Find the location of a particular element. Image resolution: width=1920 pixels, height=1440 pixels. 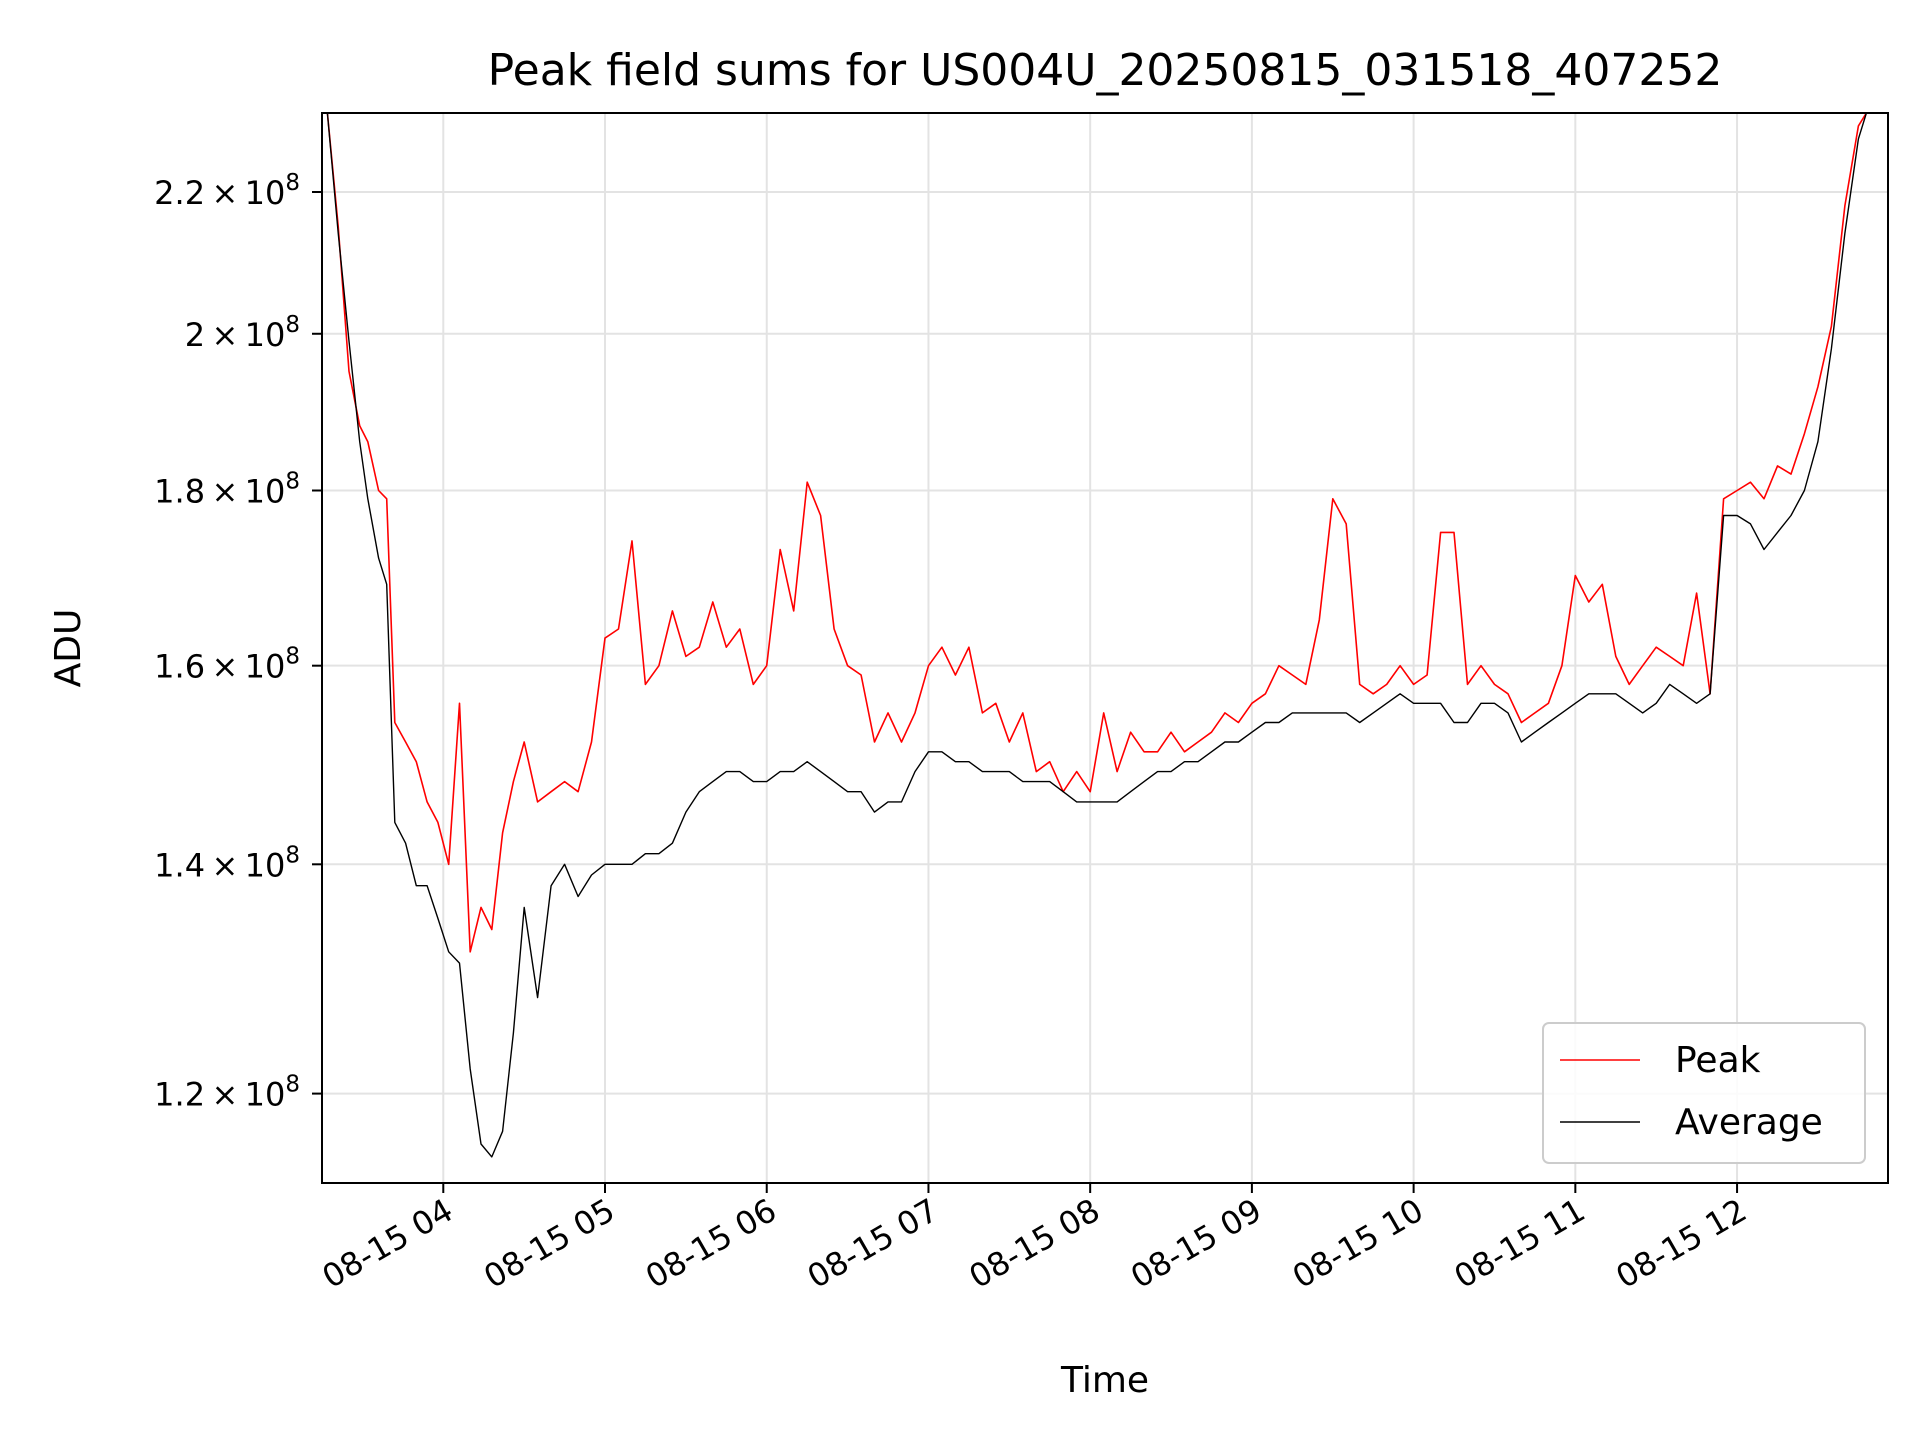

y-tick-label: 1.4 × 10⁸ is located at coordinates (227, 863).